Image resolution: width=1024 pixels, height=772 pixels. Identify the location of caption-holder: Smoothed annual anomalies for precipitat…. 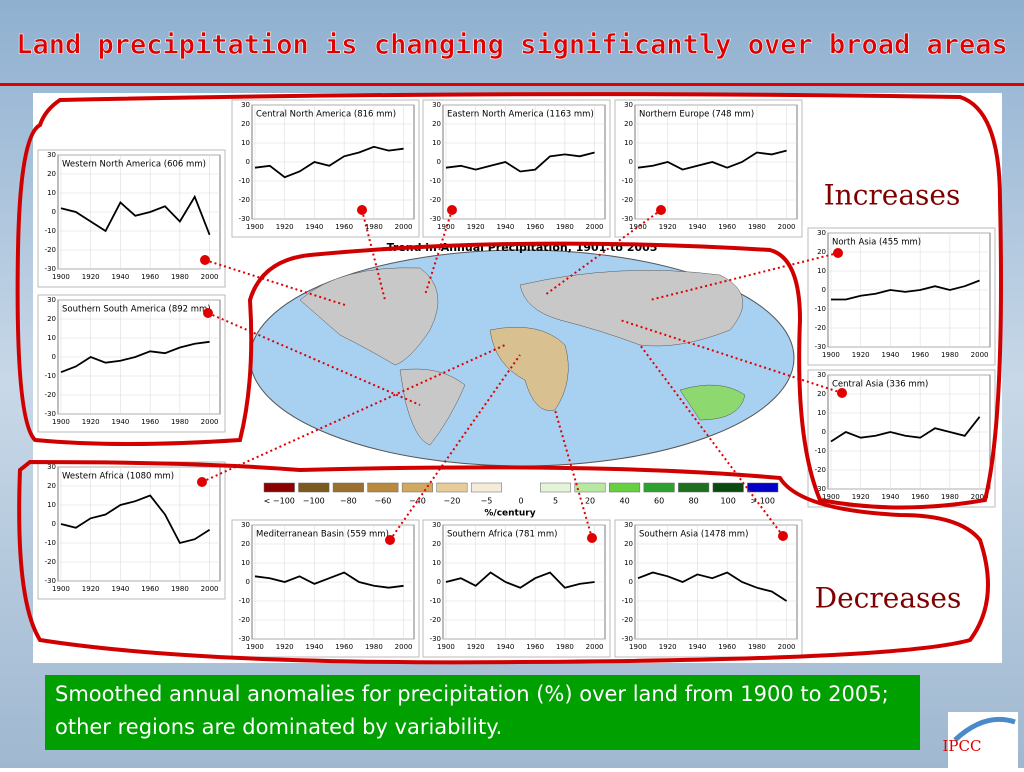
(472, 710).